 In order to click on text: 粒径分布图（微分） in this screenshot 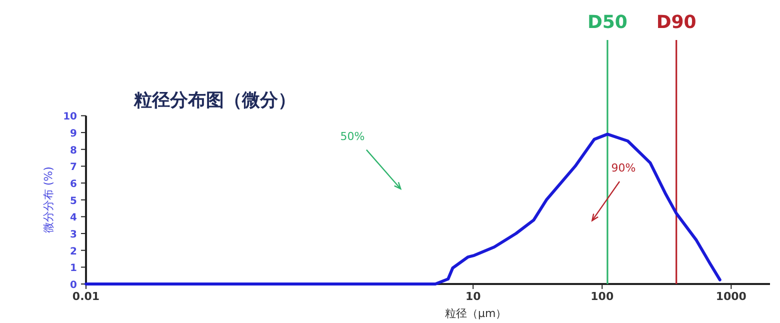, I will do `click(214, 100)`.